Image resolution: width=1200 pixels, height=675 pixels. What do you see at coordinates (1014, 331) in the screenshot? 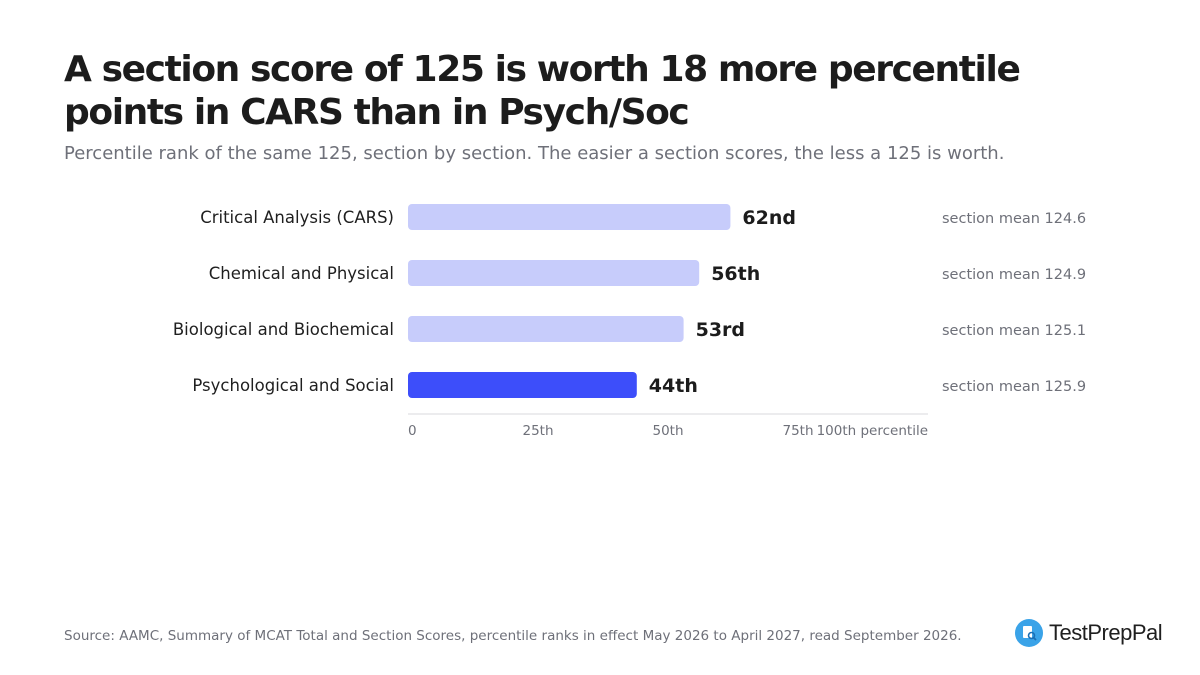
I see `section-mean-annotation: section mean 125.1` at bounding box center [1014, 331].